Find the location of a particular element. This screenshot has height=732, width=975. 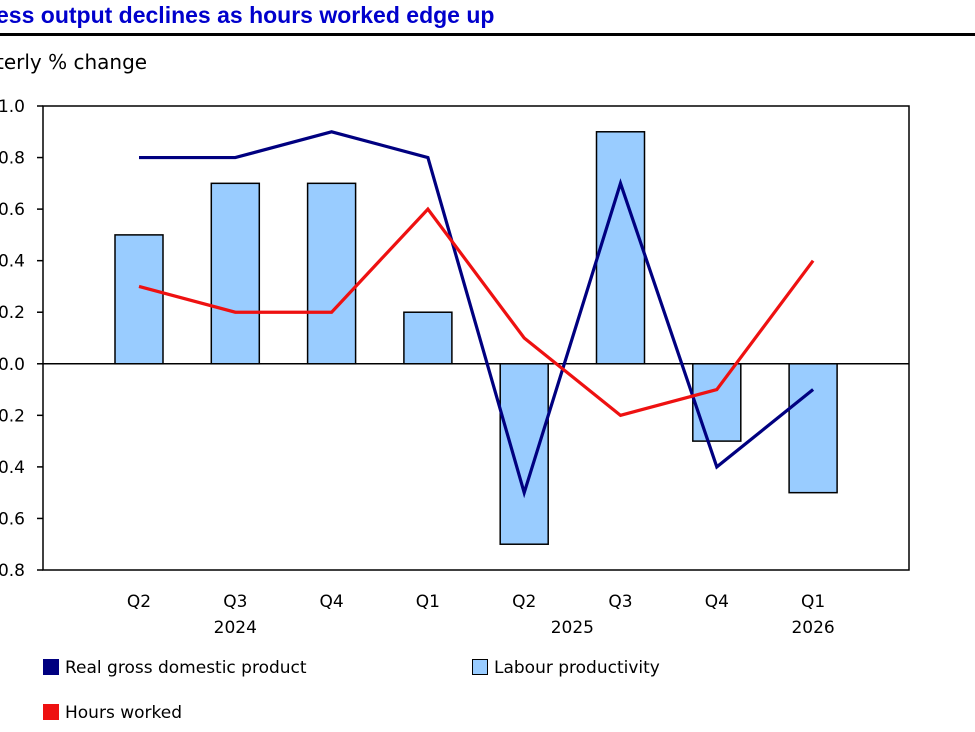

legend-item-real-gdp: Real gross domestic product is located at coordinates (175, 668).